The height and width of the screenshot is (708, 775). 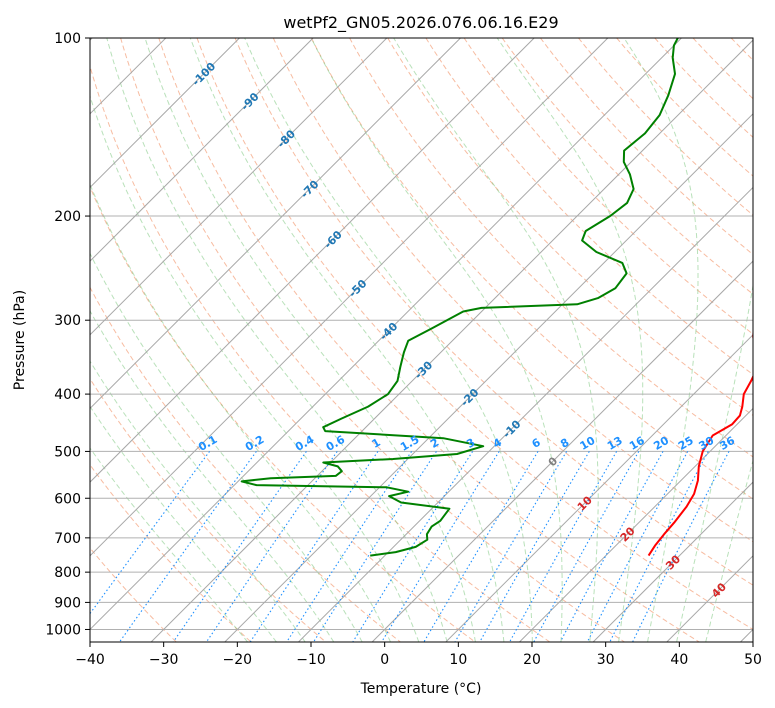 What do you see at coordinates (700, 440) in the screenshot?
I see `temperature-profile` at bounding box center [700, 440].